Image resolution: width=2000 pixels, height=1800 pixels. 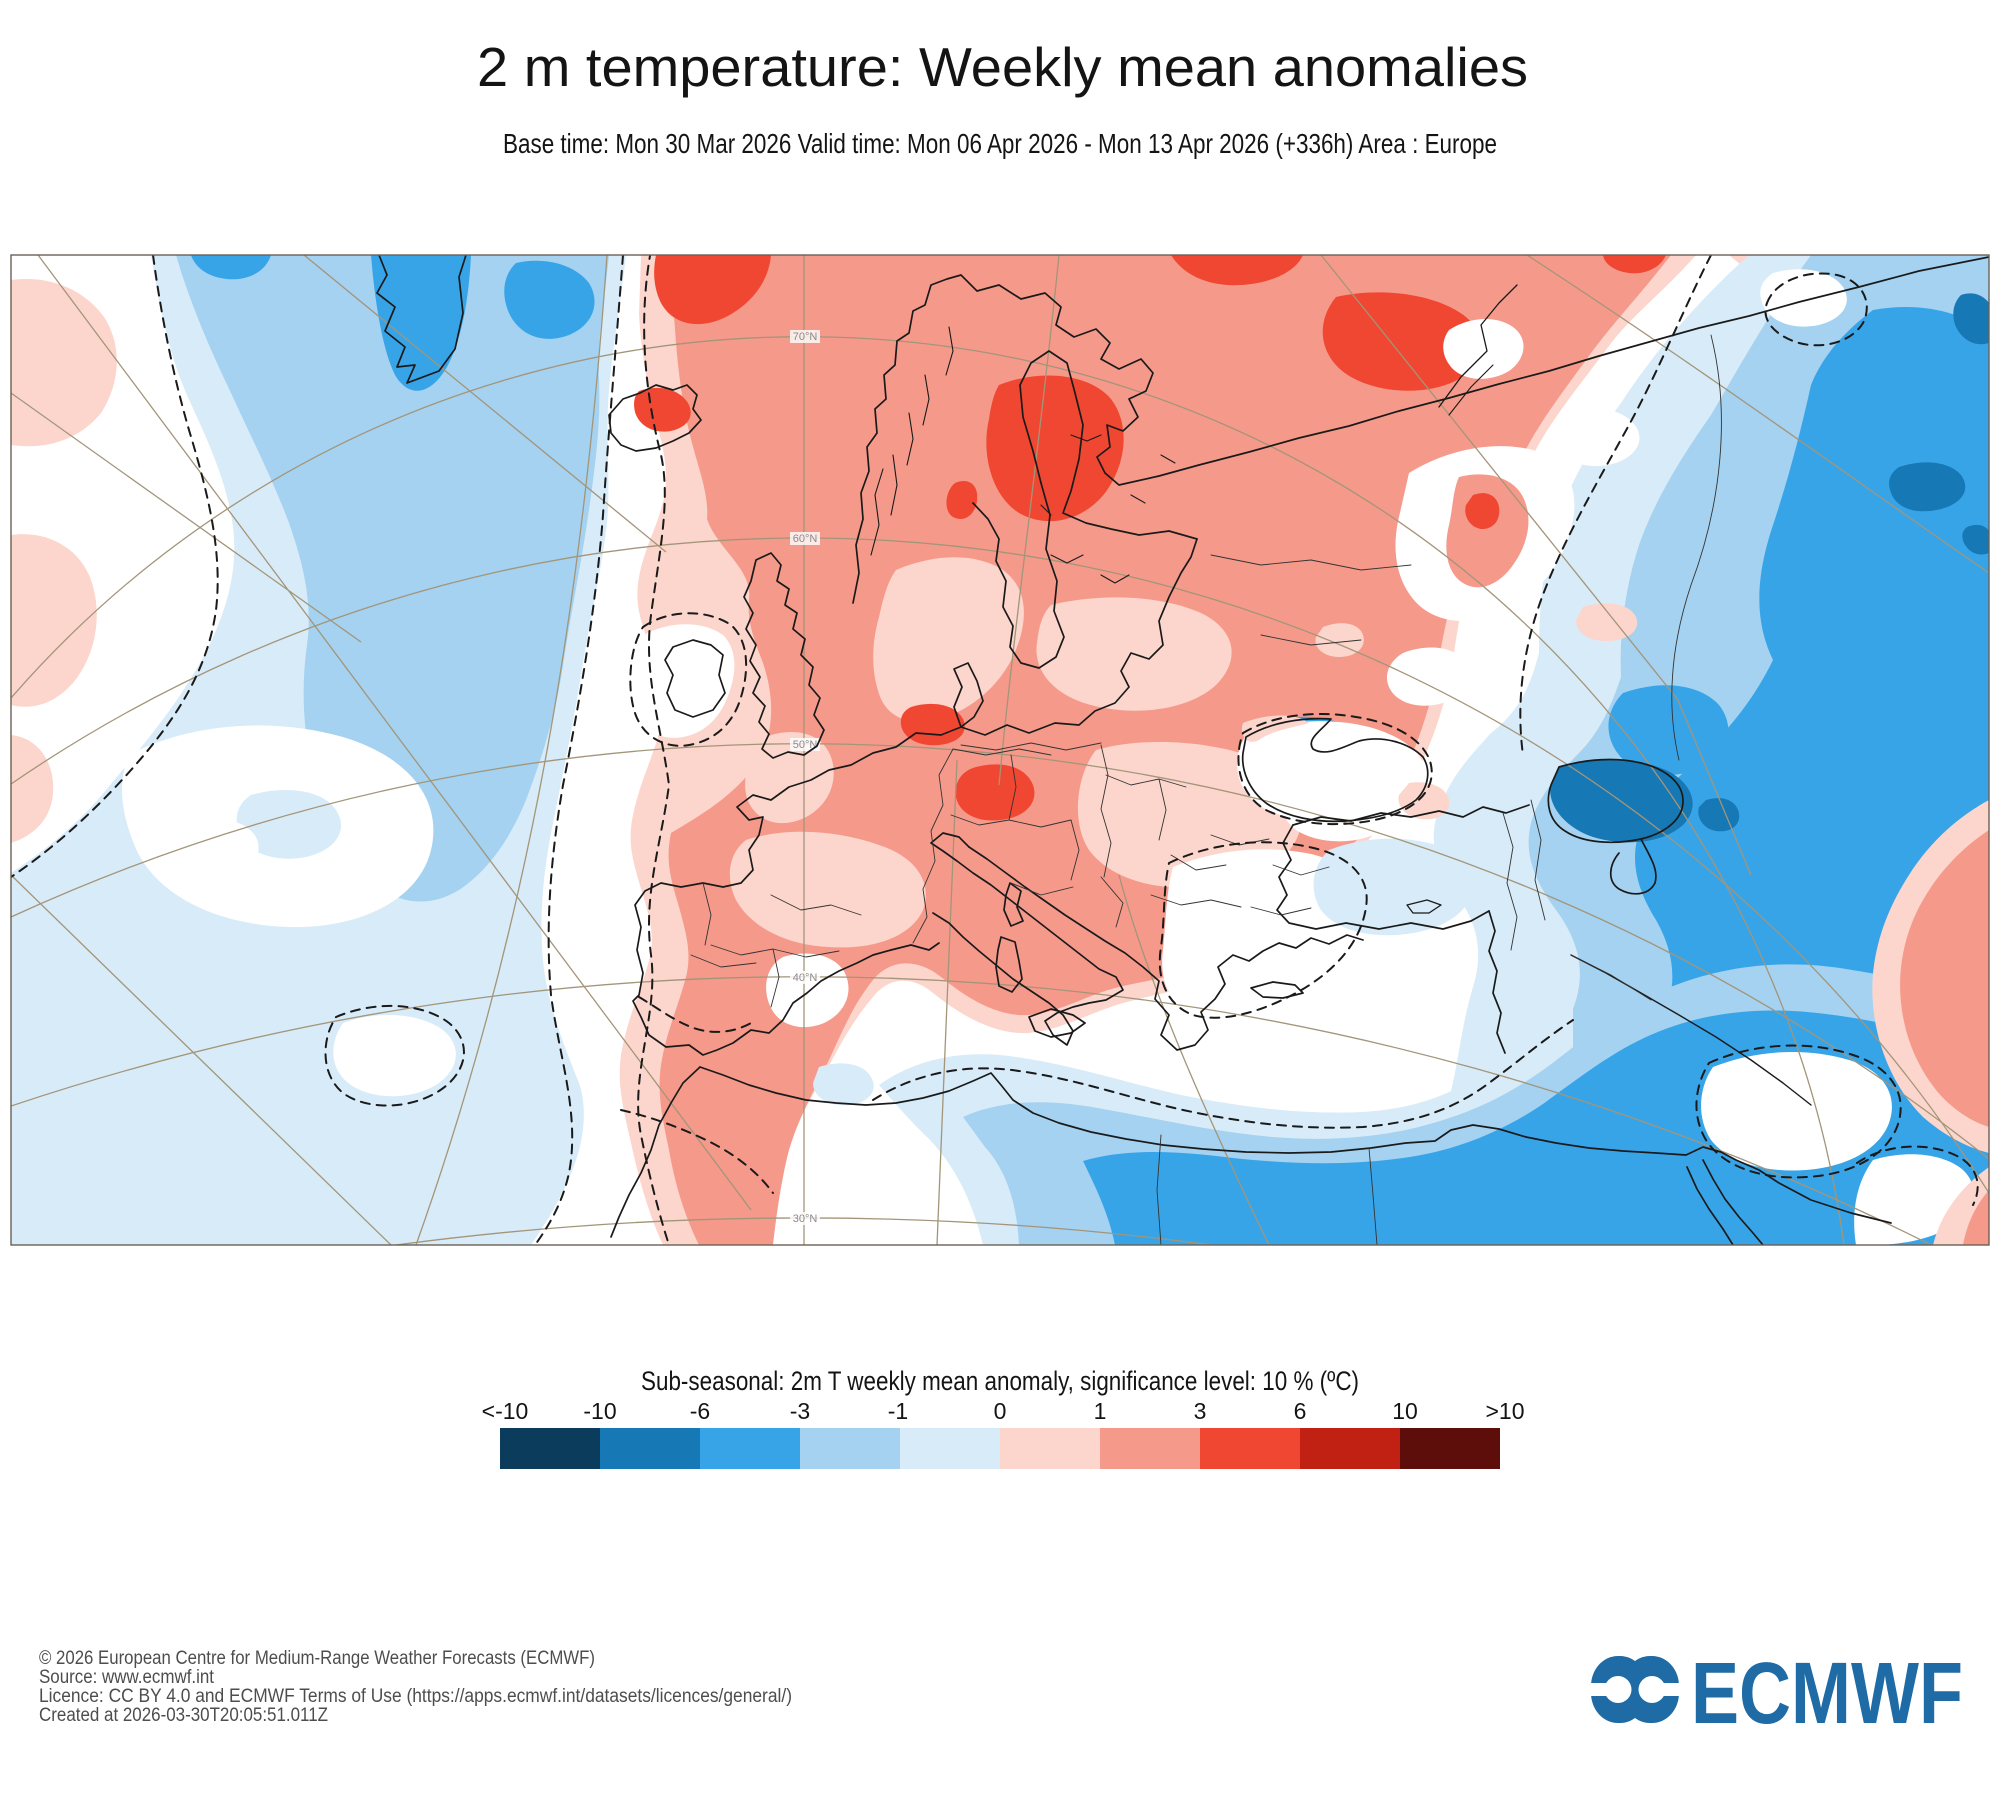 I want to click on svg-text: 6, so click(x=1300, y=1411).